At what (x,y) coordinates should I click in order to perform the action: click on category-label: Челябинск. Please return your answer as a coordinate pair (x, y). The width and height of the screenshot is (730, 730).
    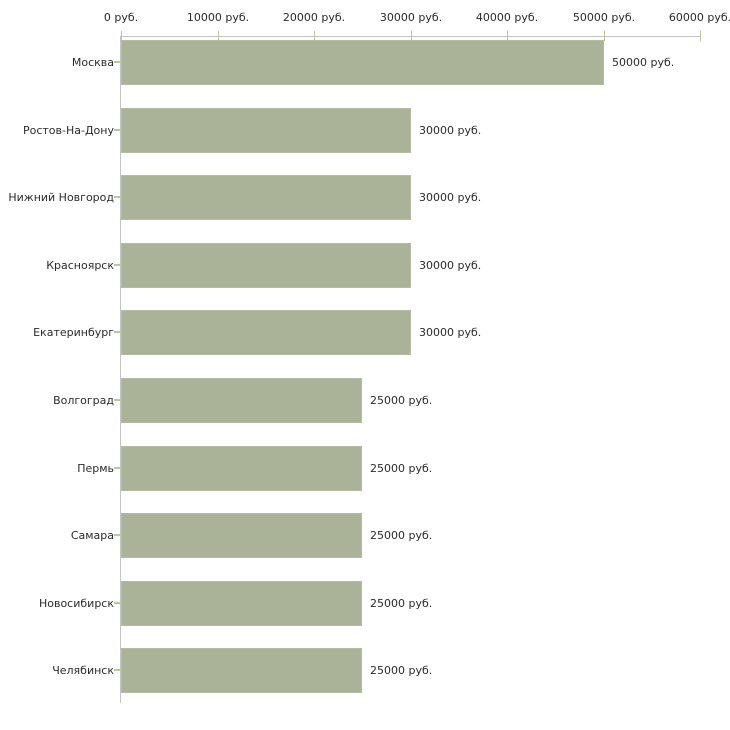
    Looking at the image, I should click on (83, 670).